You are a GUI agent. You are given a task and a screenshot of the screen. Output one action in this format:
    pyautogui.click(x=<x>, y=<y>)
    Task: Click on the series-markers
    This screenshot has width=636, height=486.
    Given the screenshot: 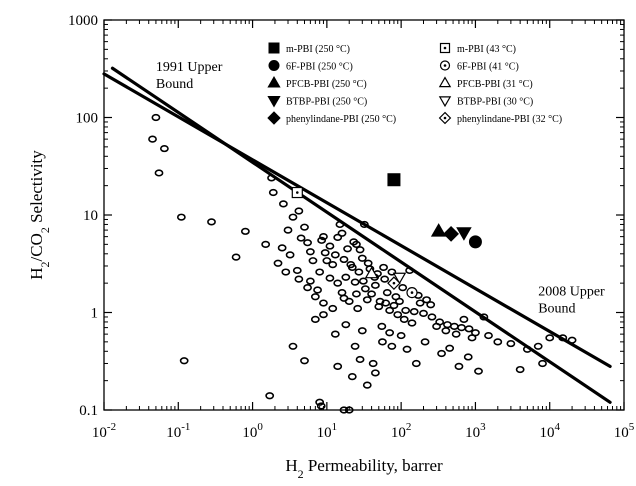 What is the action you would take?
    pyautogui.click(x=386, y=236)
    